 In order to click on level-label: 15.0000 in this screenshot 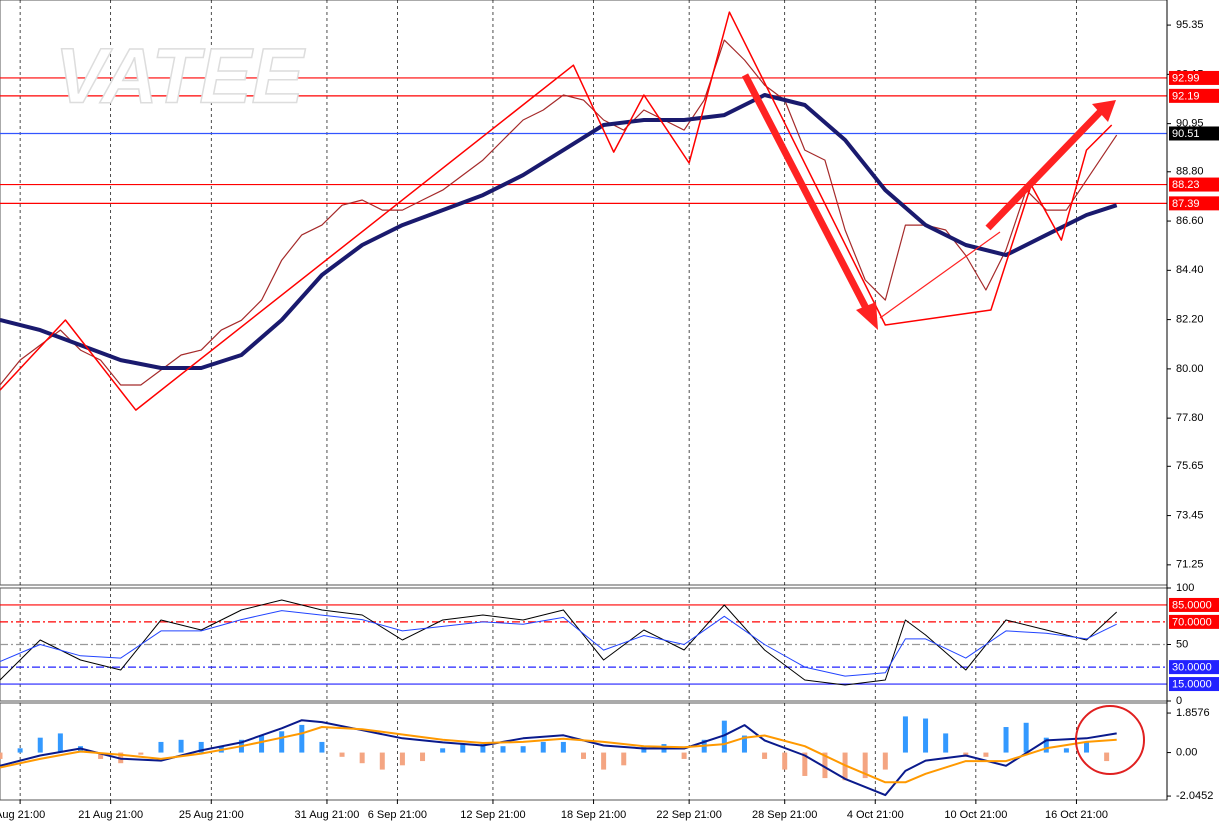, I will do `click(1192, 684)`.